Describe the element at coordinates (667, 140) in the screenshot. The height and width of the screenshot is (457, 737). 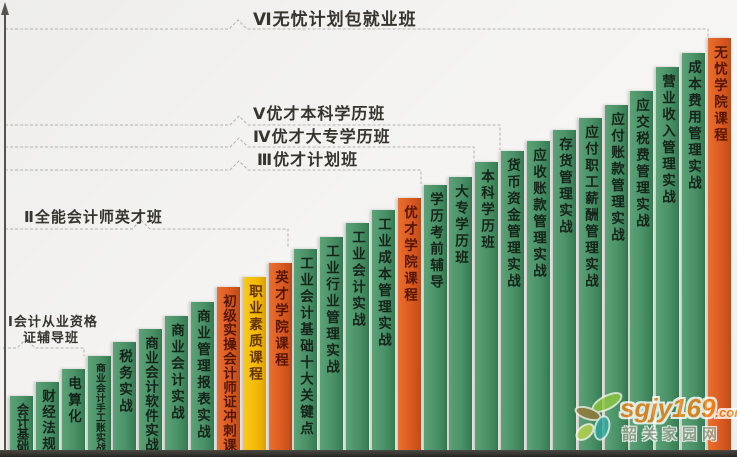
I see `course-bar-label: 营业收入管理实战` at that location.